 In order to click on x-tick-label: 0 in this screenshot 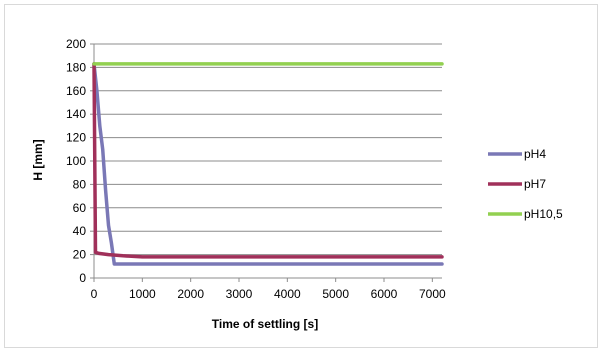, I will do `click(94, 294)`.